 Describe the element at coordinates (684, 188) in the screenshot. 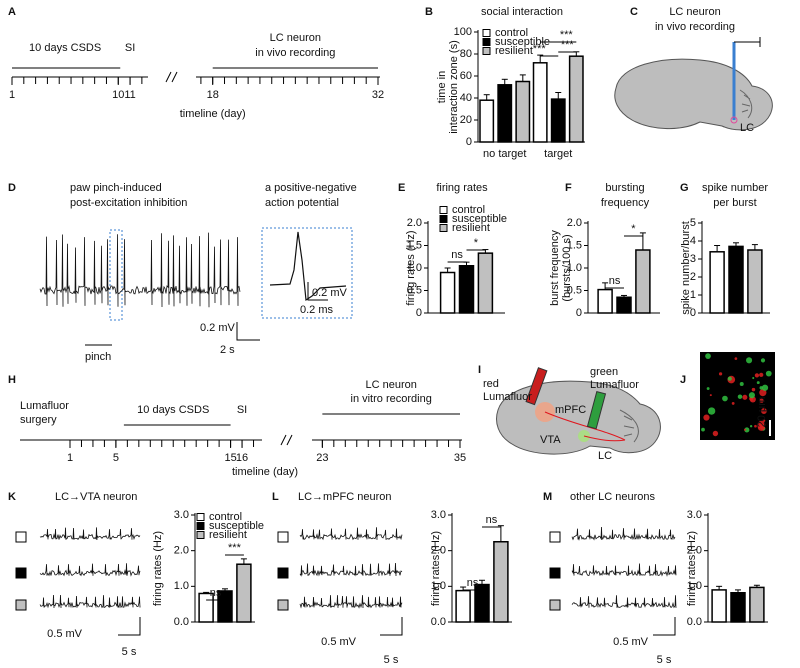

I see `panel-letter: G` at that location.